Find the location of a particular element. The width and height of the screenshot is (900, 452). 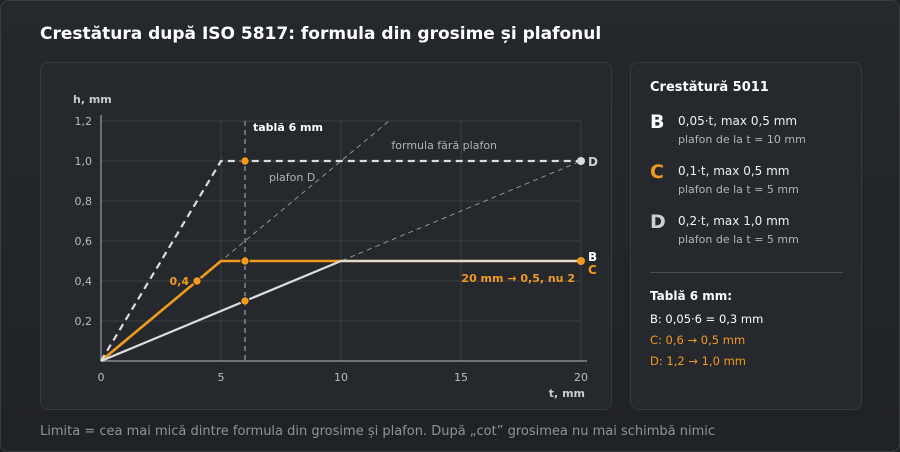

example-title: Tablă 6 mm: is located at coordinates (691, 296).